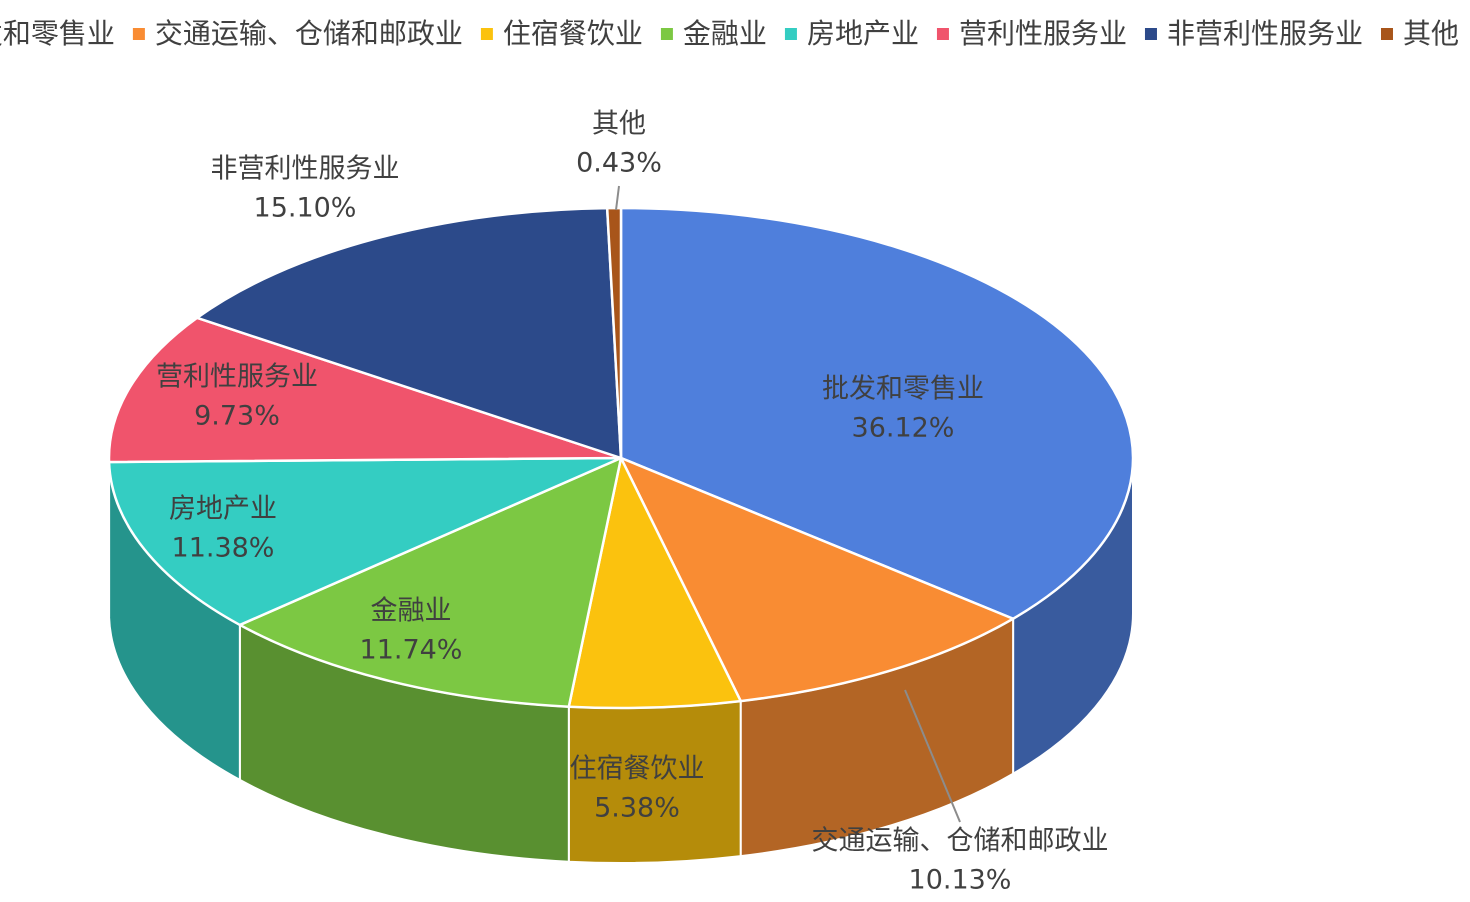 This screenshot has height=902, width=1470. I want to click on legend-label: 营利性服务业, so click(1043, 33).